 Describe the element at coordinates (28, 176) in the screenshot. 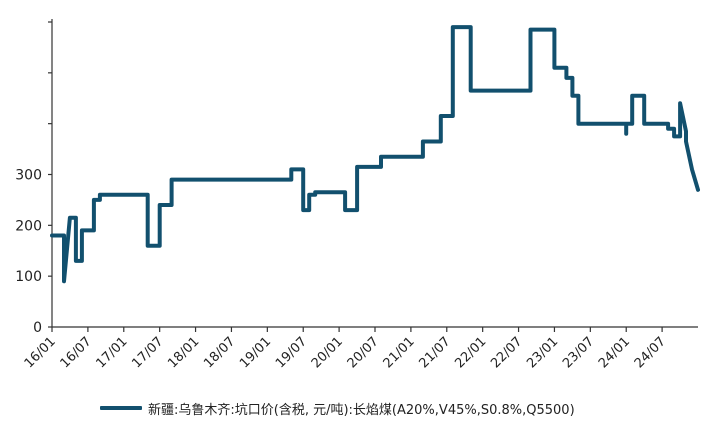

I see `y-tick-label: 300` at that location.